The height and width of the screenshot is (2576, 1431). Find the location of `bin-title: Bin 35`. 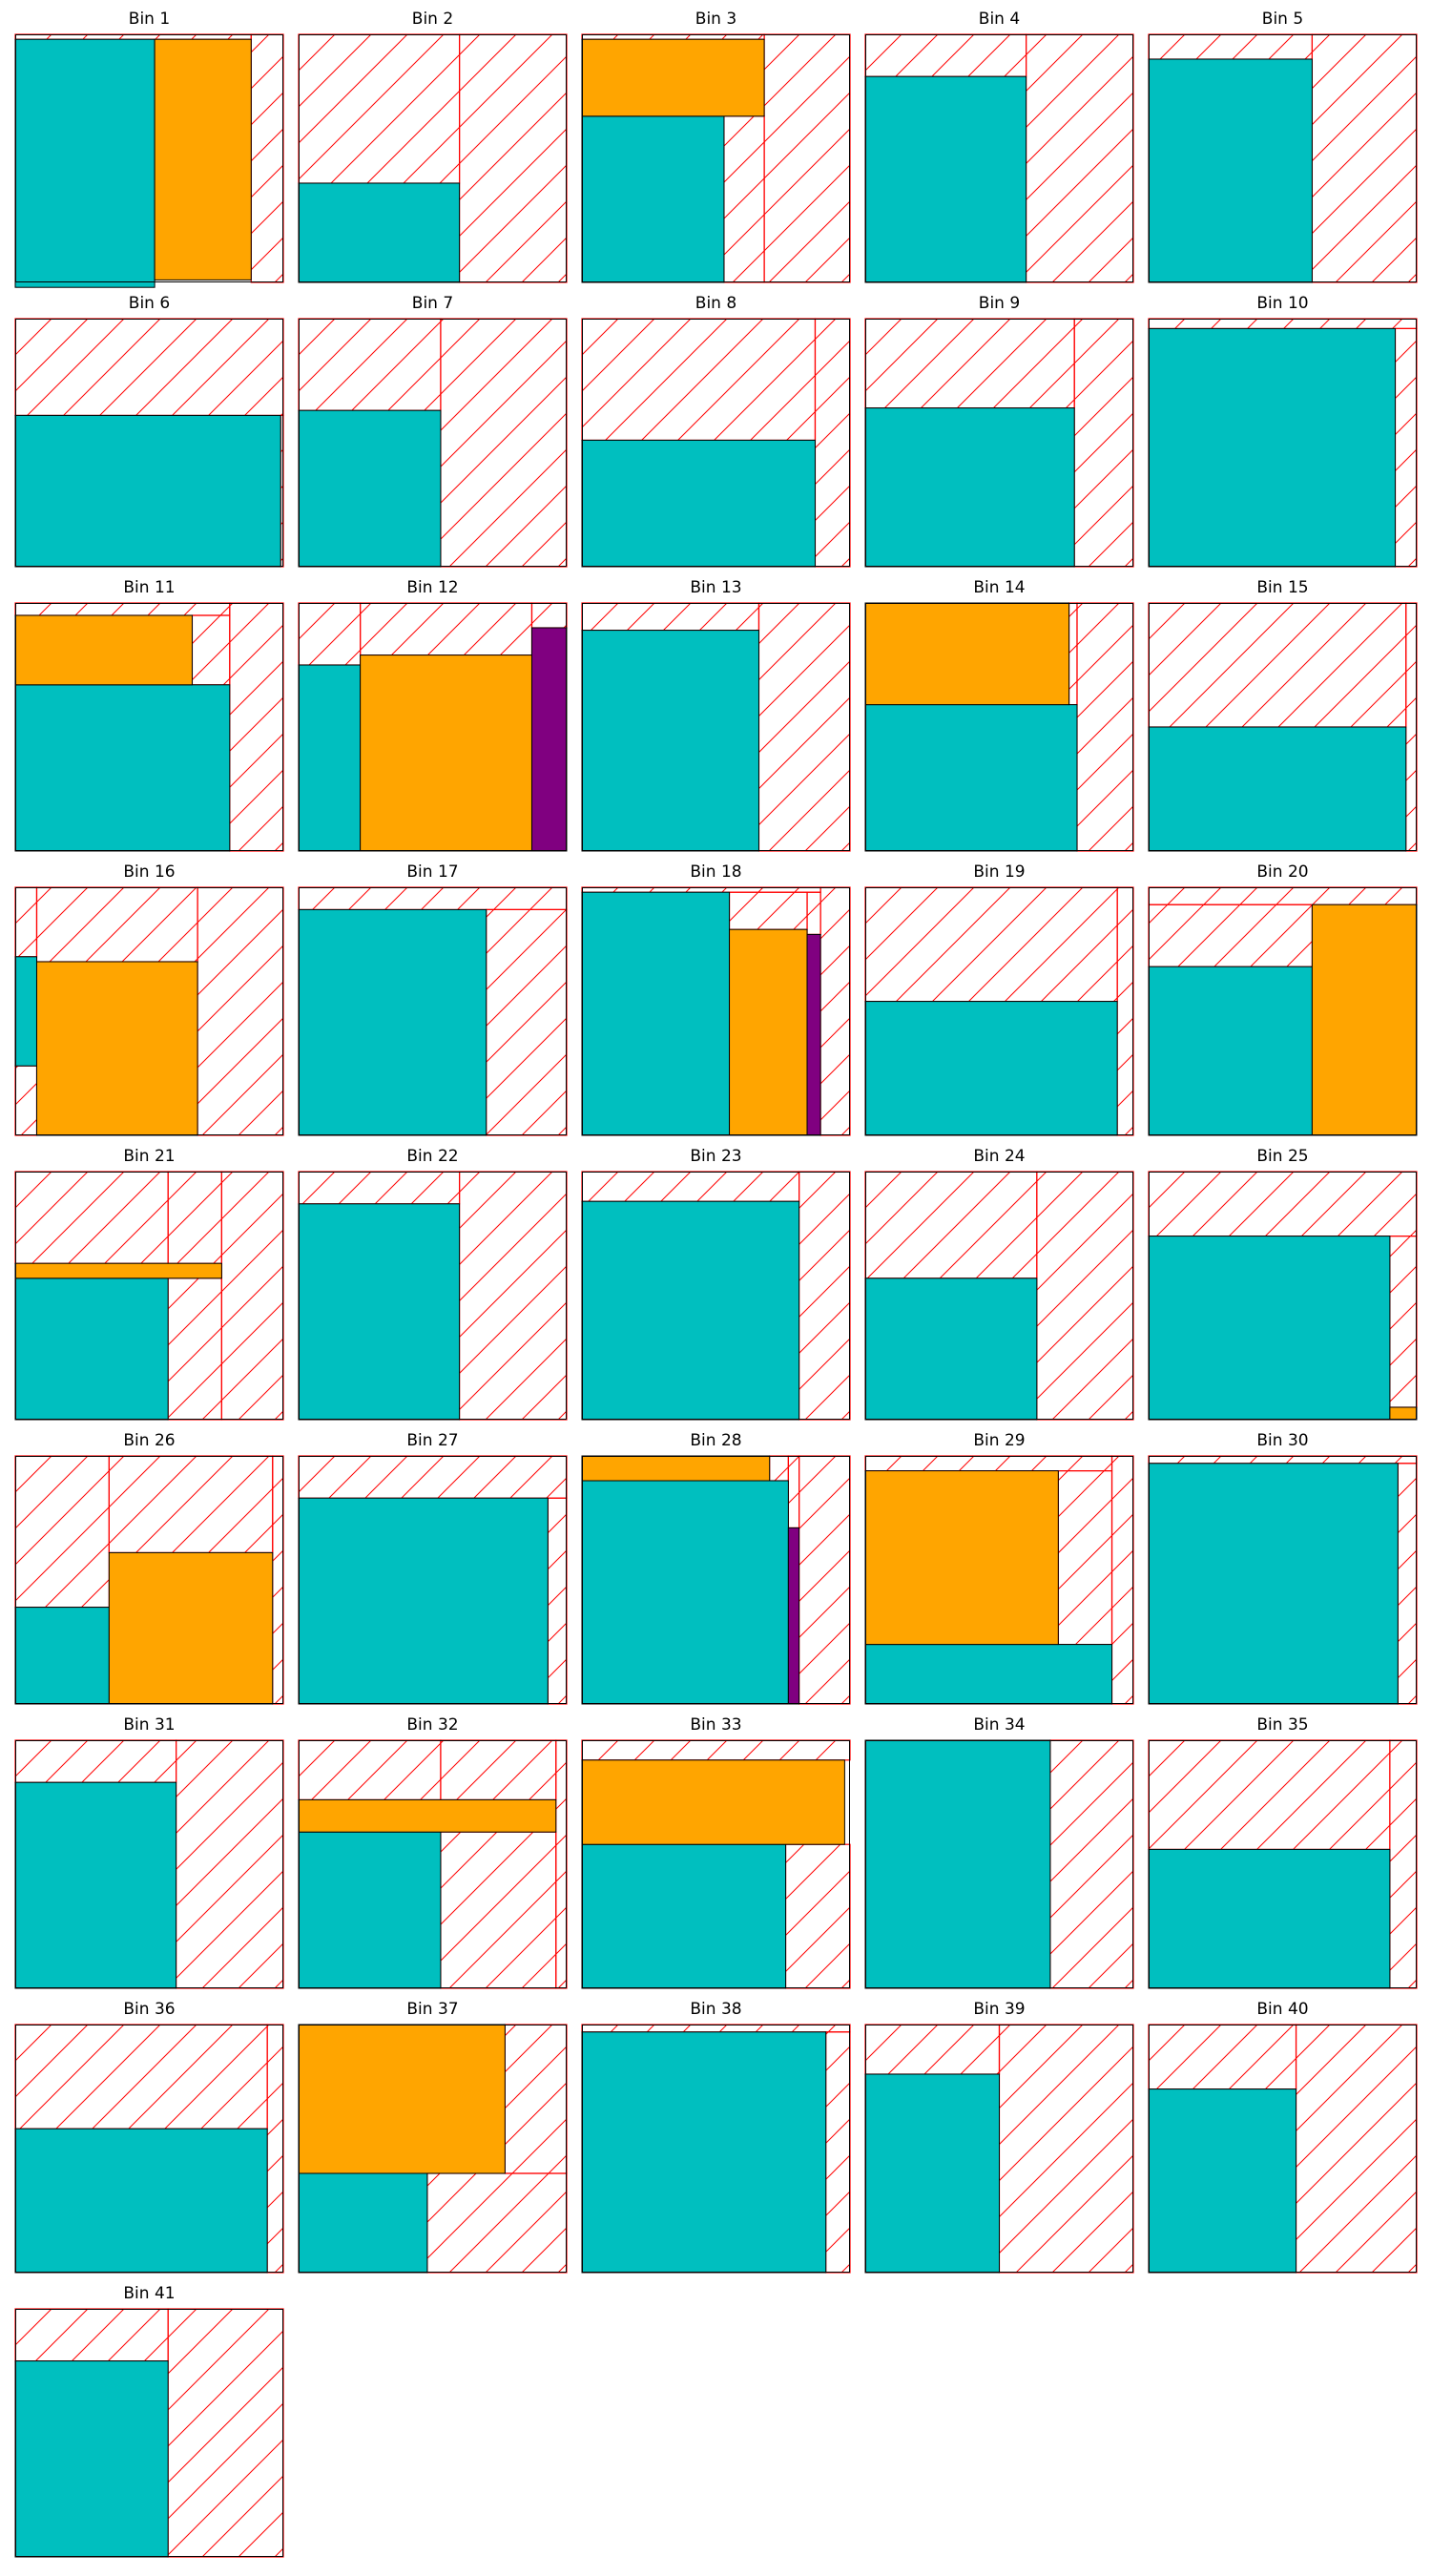

bin-title: Bin 35 is located at coordinates (1282, 1725).